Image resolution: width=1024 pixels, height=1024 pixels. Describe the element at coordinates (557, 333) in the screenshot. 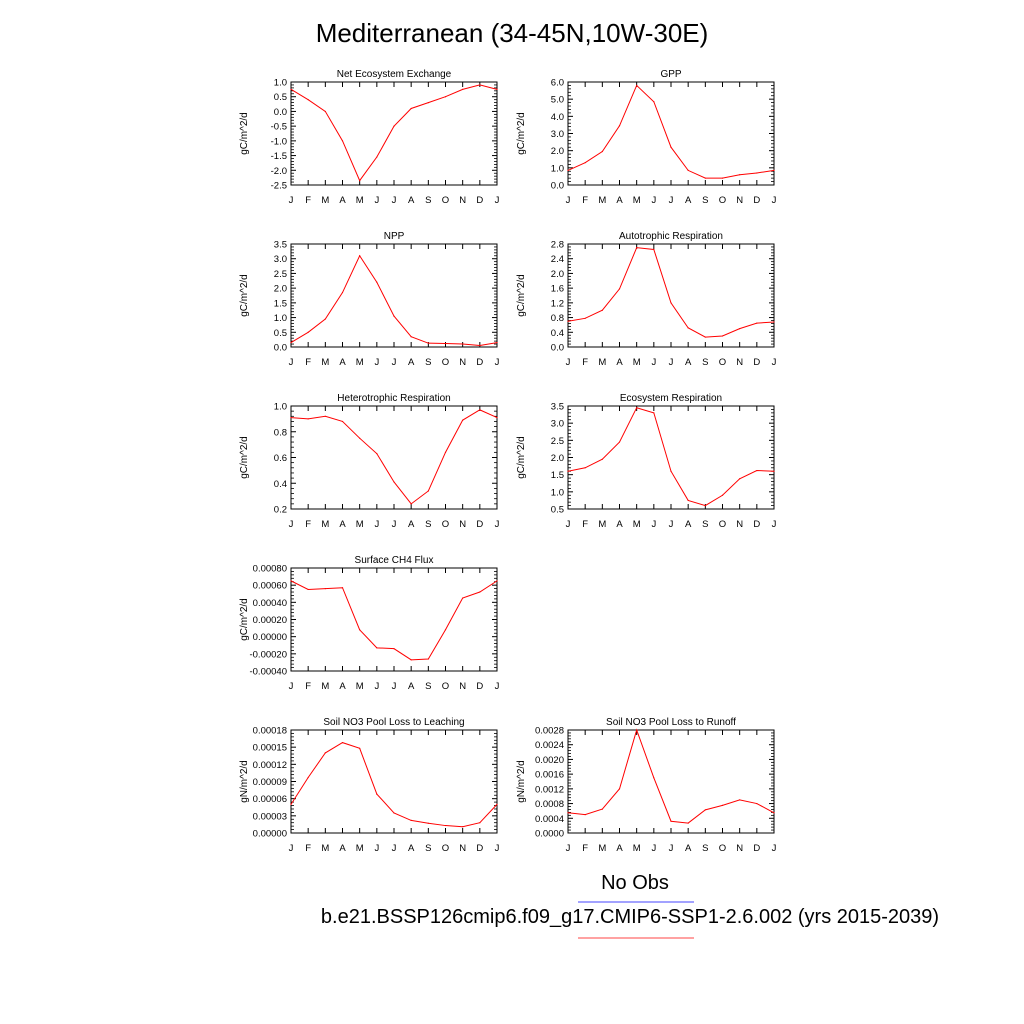

I see `y-tick-label: 0.4` at that location.